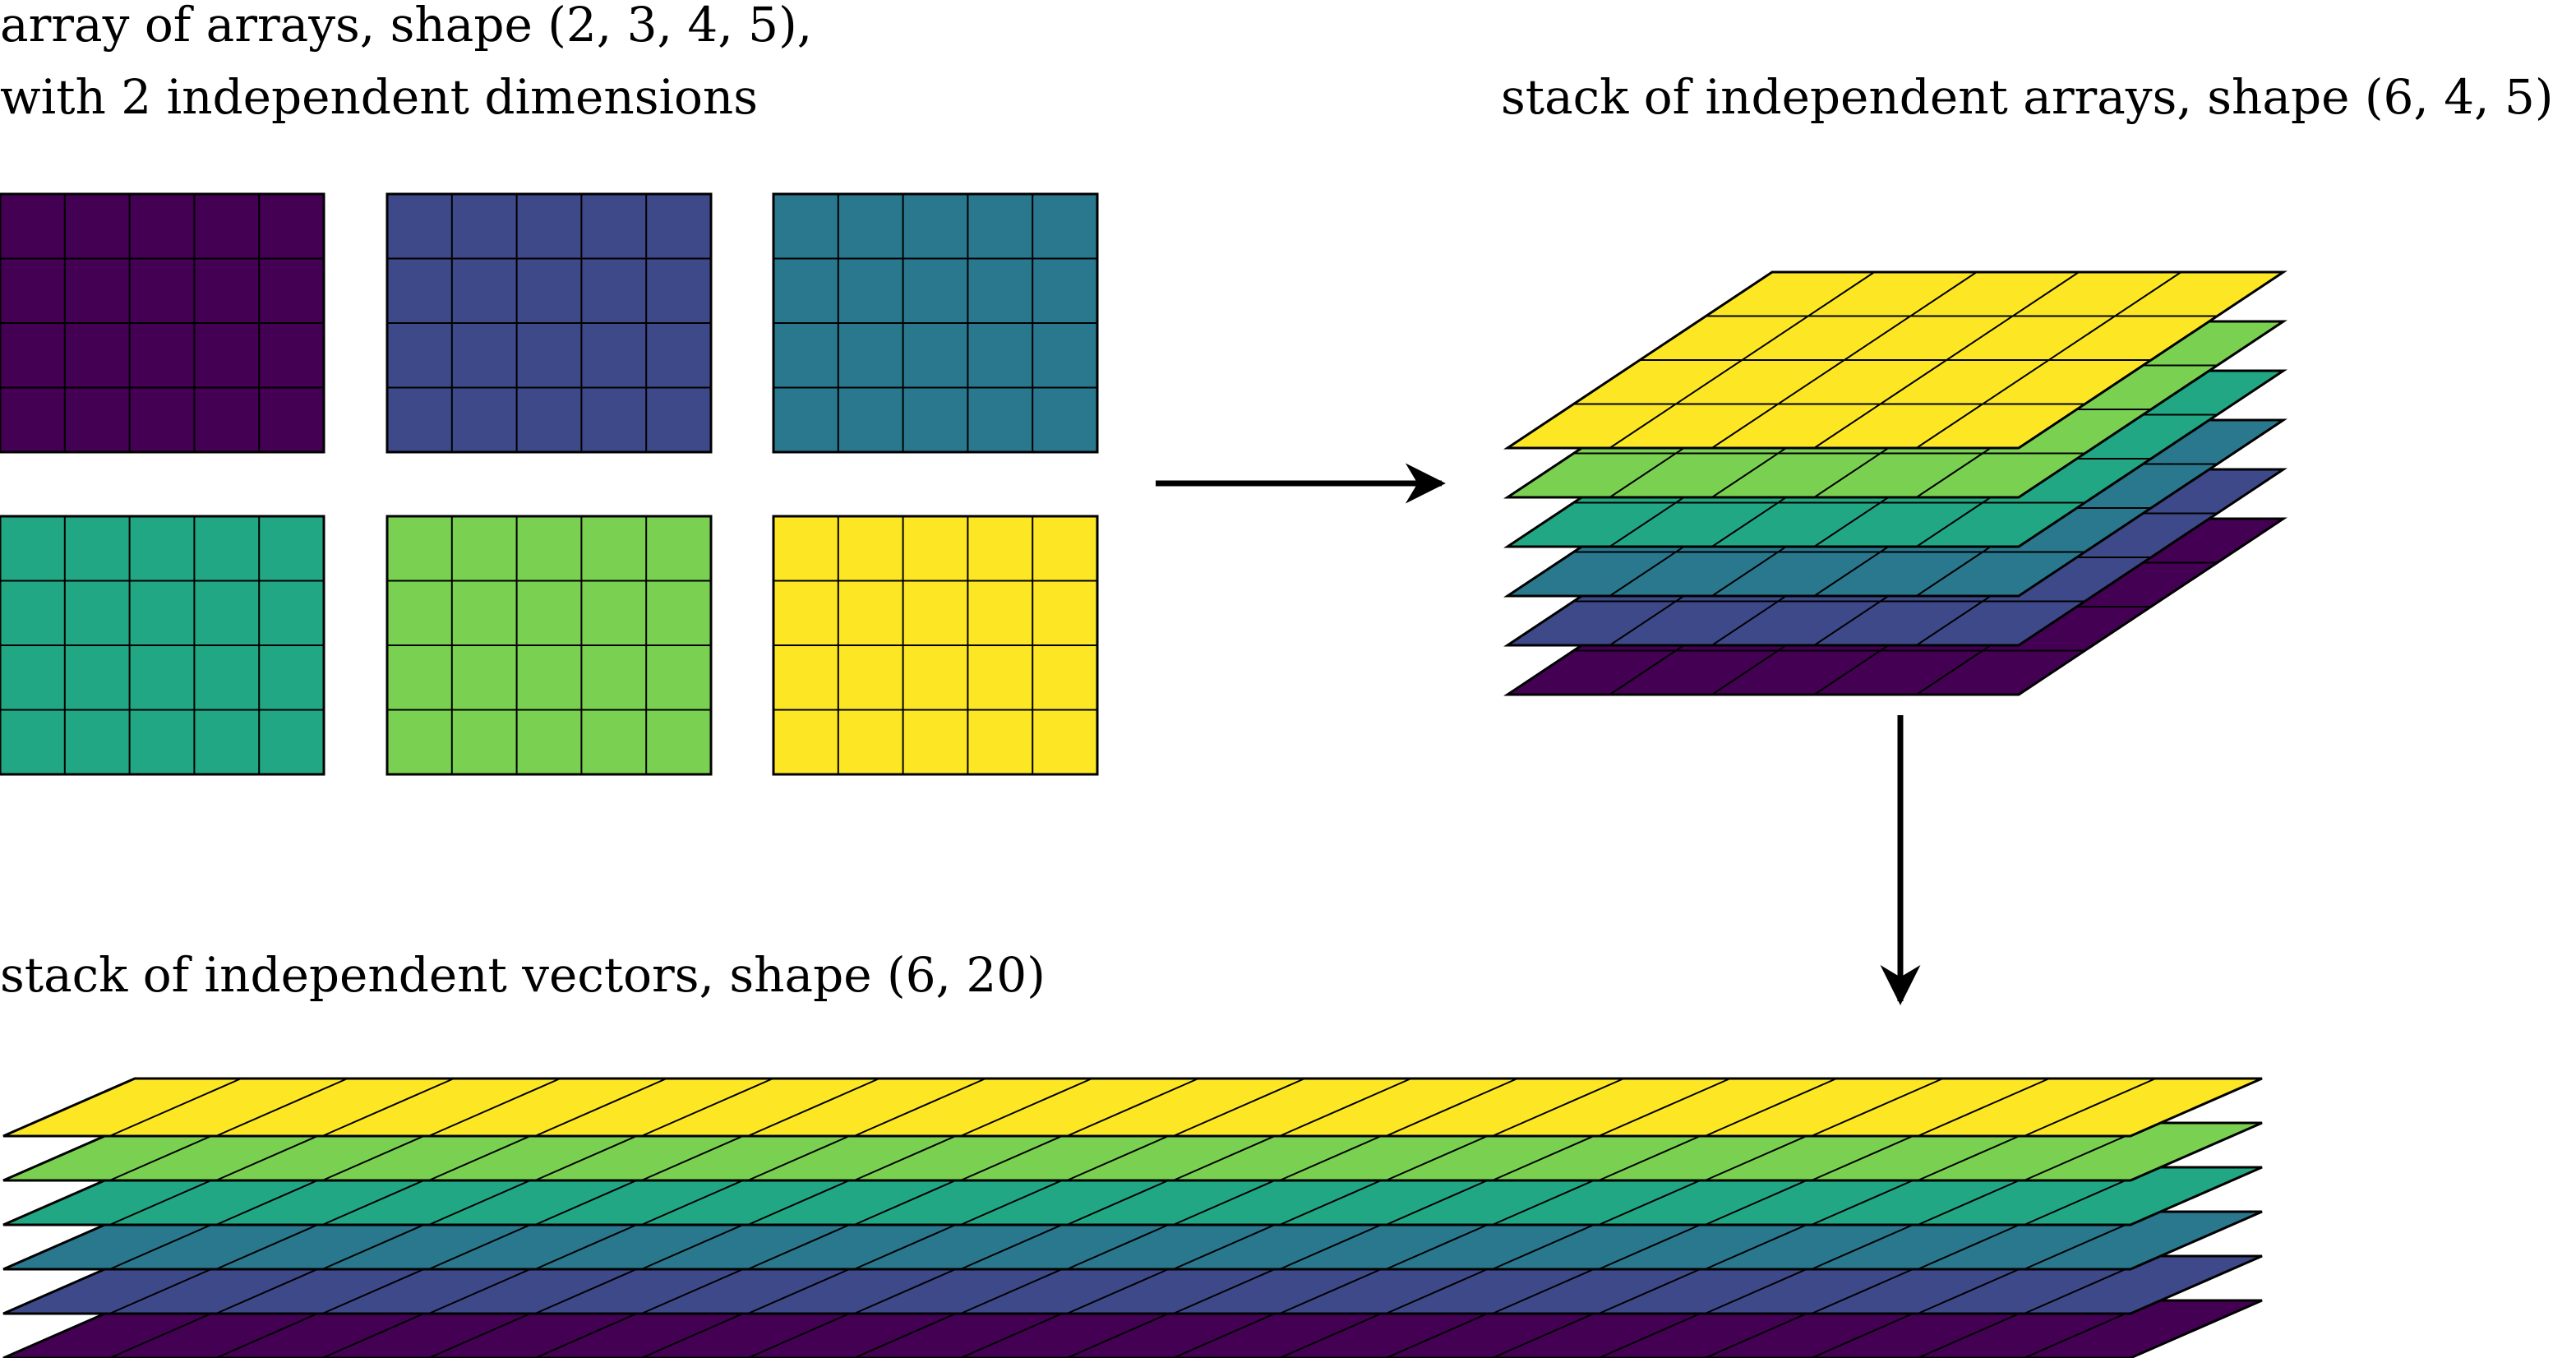 The height and width of the screenshot is (1358, 2576). Describe the element at coordinates (406, 26) in the screenshot. I see `input-label-line1: array of arrays, shape (2, 3, 4, 5),` at that location.